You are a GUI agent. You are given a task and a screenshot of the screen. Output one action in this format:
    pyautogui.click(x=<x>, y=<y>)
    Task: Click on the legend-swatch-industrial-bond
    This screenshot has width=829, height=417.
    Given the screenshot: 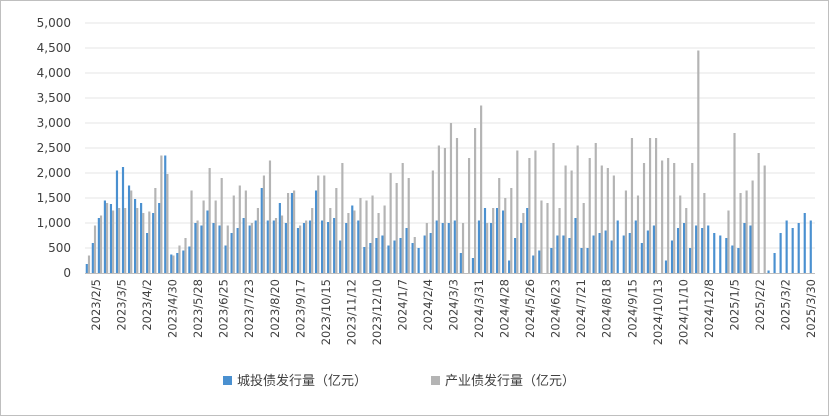 What is the action you would take?
    pyautogui.click(x=435, y=380)
    